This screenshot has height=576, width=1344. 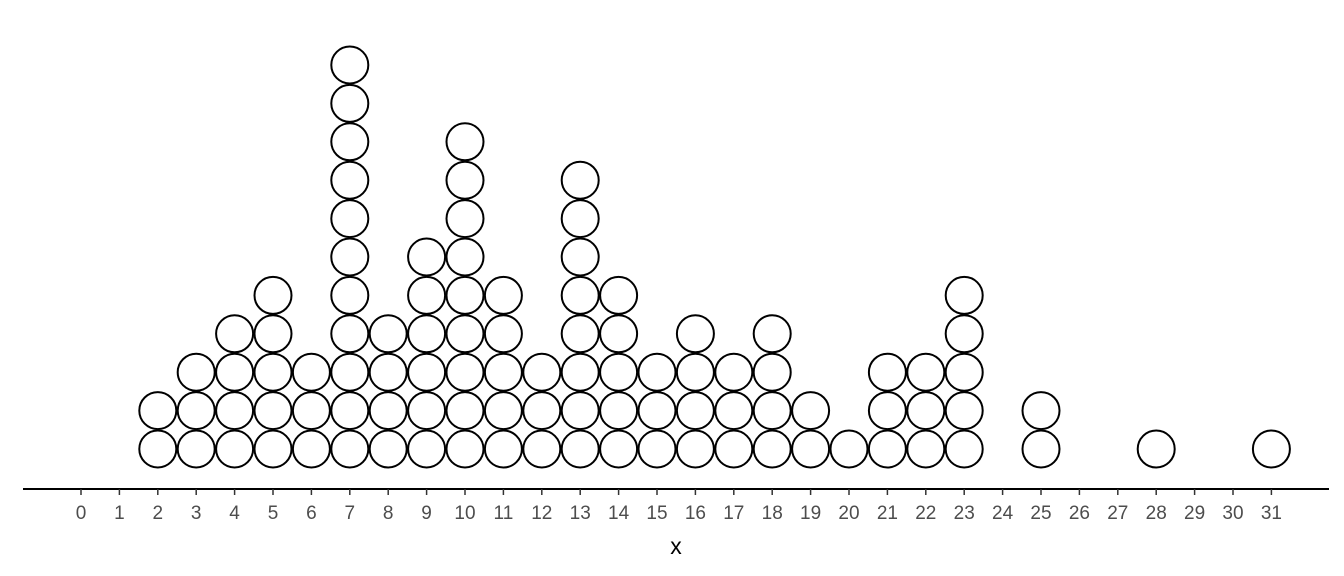 What do you see at coordinates (234, 513) in the screenshot?
I see `x-tick-label-4: 4` at bounding box center [234, 513].